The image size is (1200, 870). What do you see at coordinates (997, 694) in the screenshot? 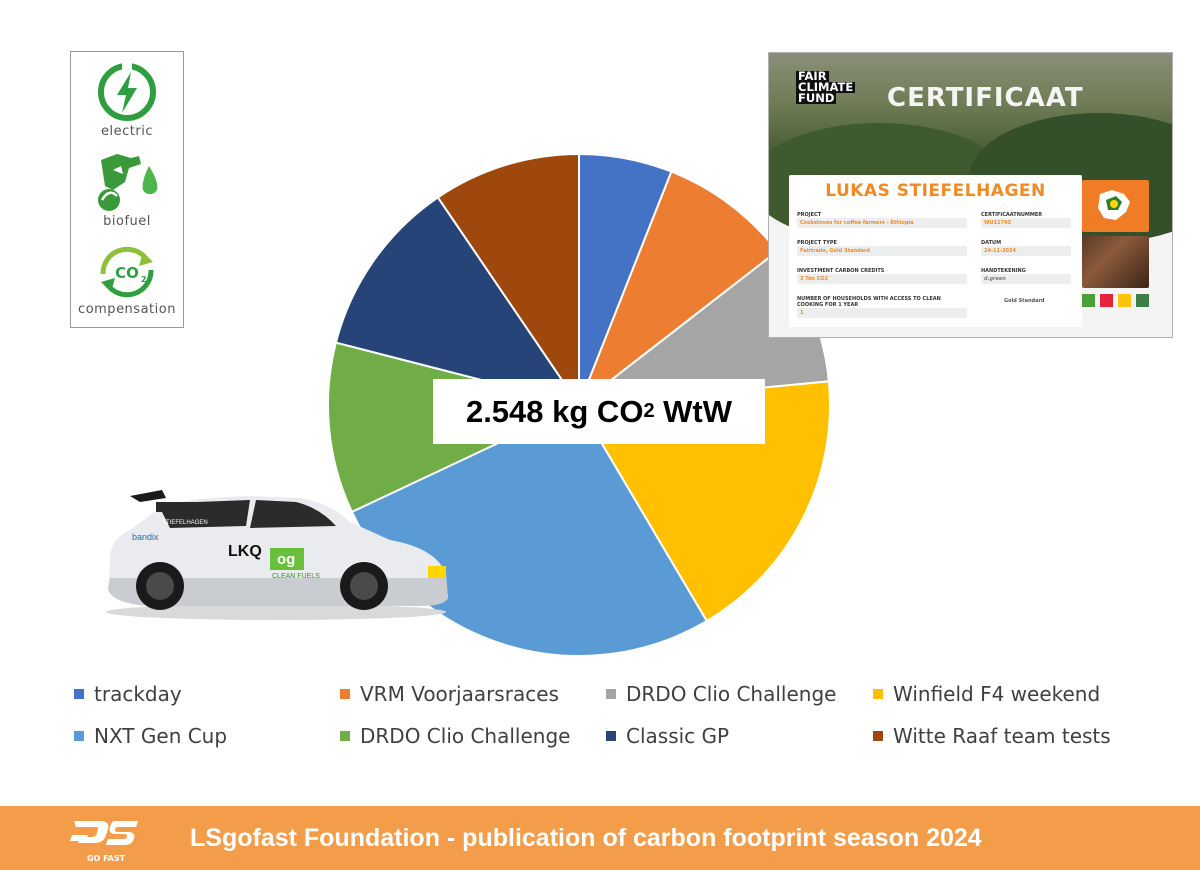
I see `legend-label: Winfield F4 weekend` at bounding box center [997, 694].